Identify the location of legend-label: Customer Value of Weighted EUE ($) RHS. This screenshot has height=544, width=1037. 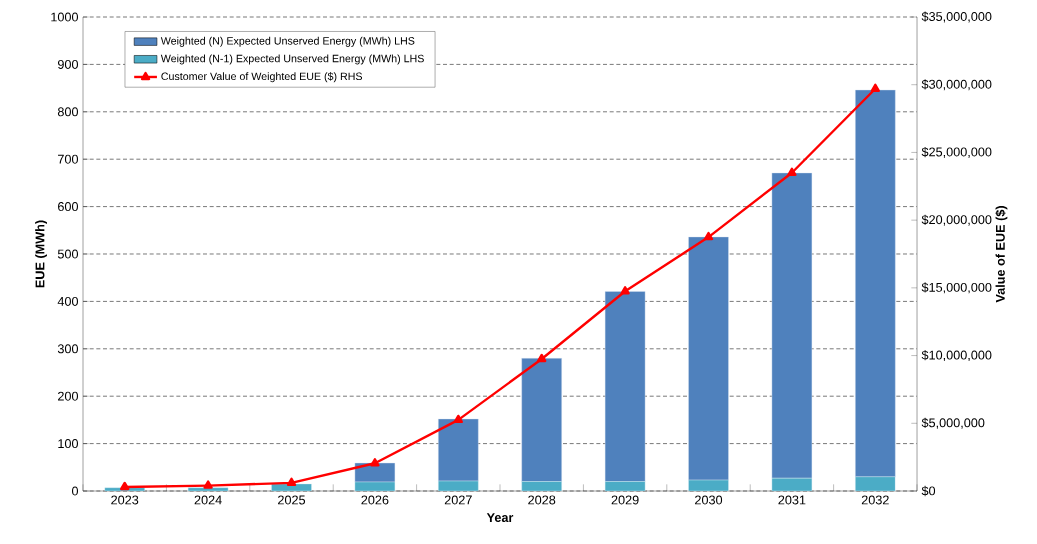
(262, 77).